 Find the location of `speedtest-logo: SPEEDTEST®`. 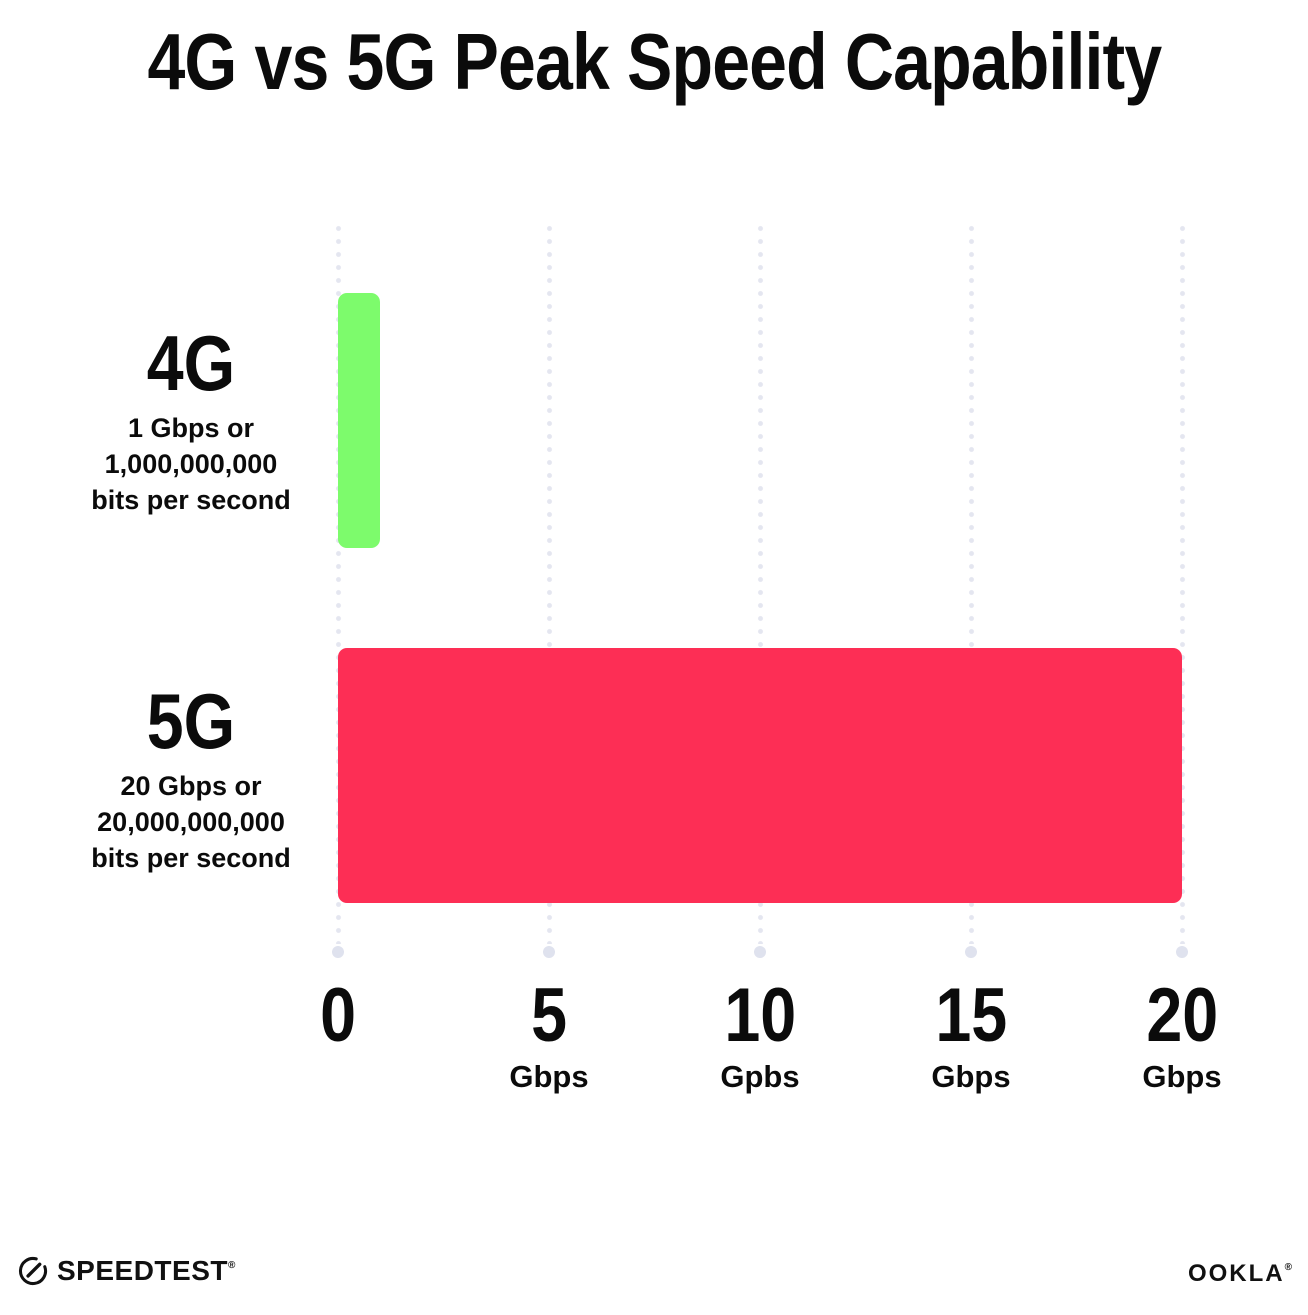

speedtest-logo: SPEEDTEST® is located at coordinates (125, 1271).